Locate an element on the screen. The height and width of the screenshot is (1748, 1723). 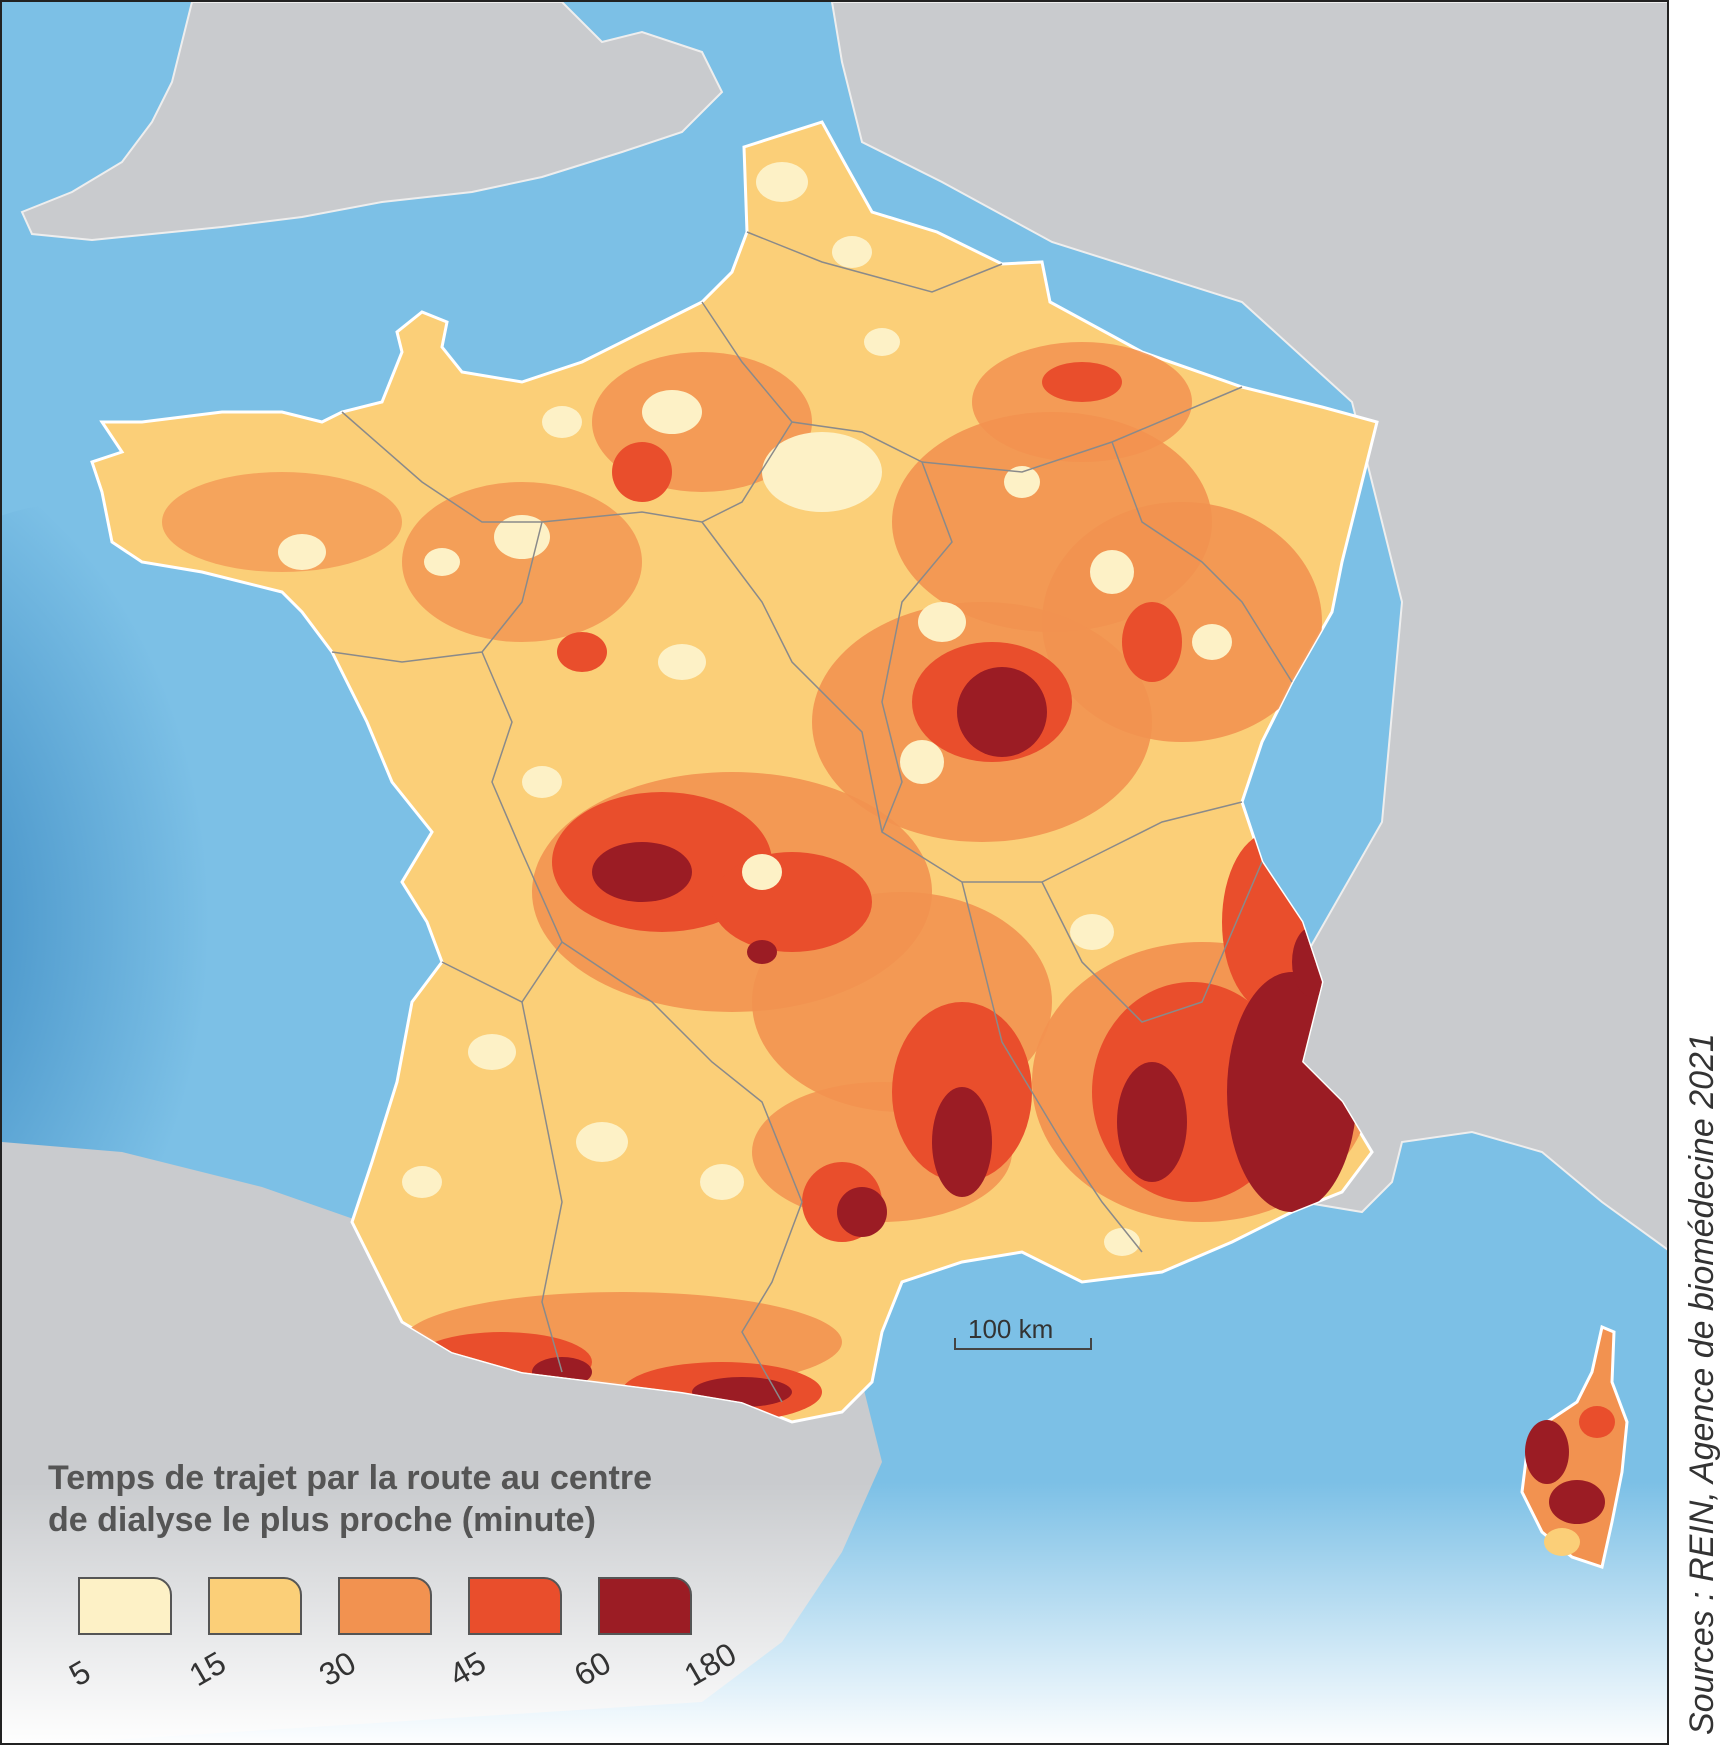
legend-tick-30: 30 is located at coordinates (337, 1669).